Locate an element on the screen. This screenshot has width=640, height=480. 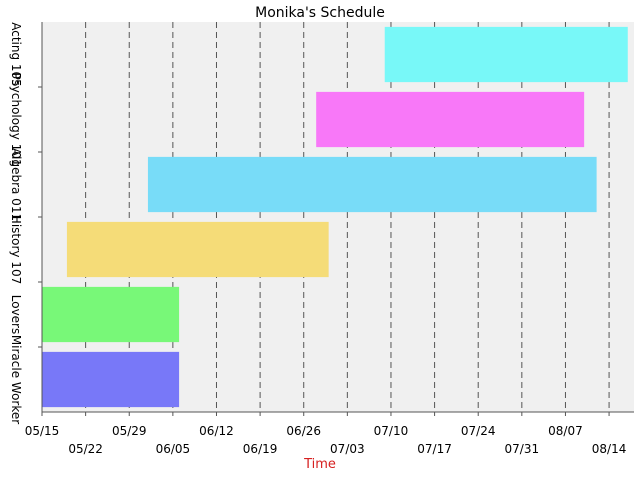
x-tick-label: 06/12 is located at coordinates (216, 431).